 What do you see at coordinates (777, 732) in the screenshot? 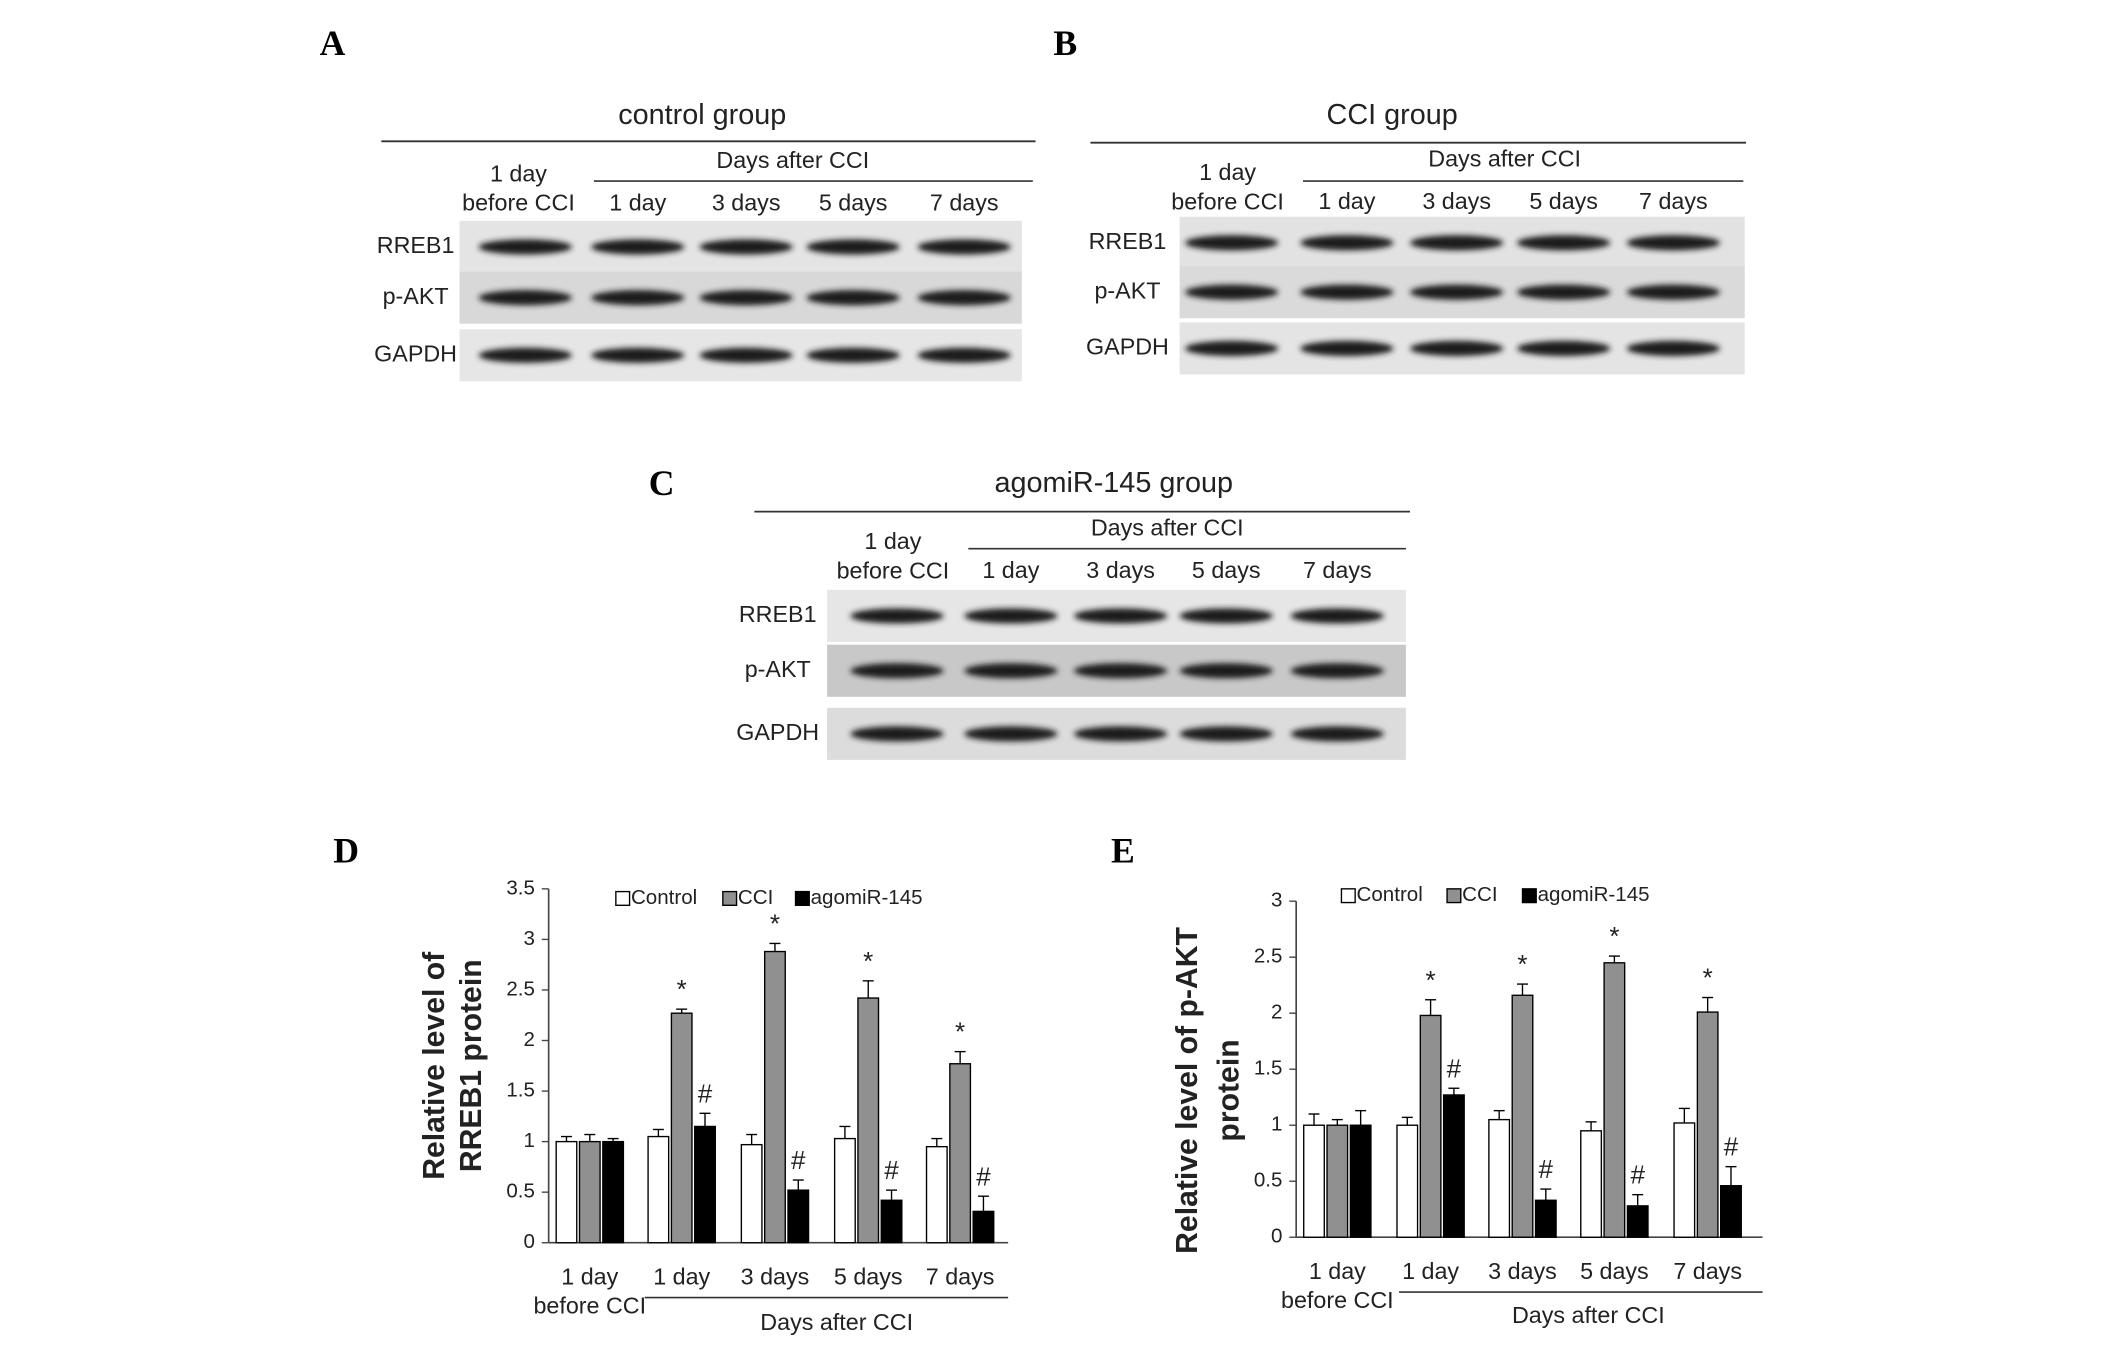
I see `row-label: GAPDH` at bounding box center [777, 732].